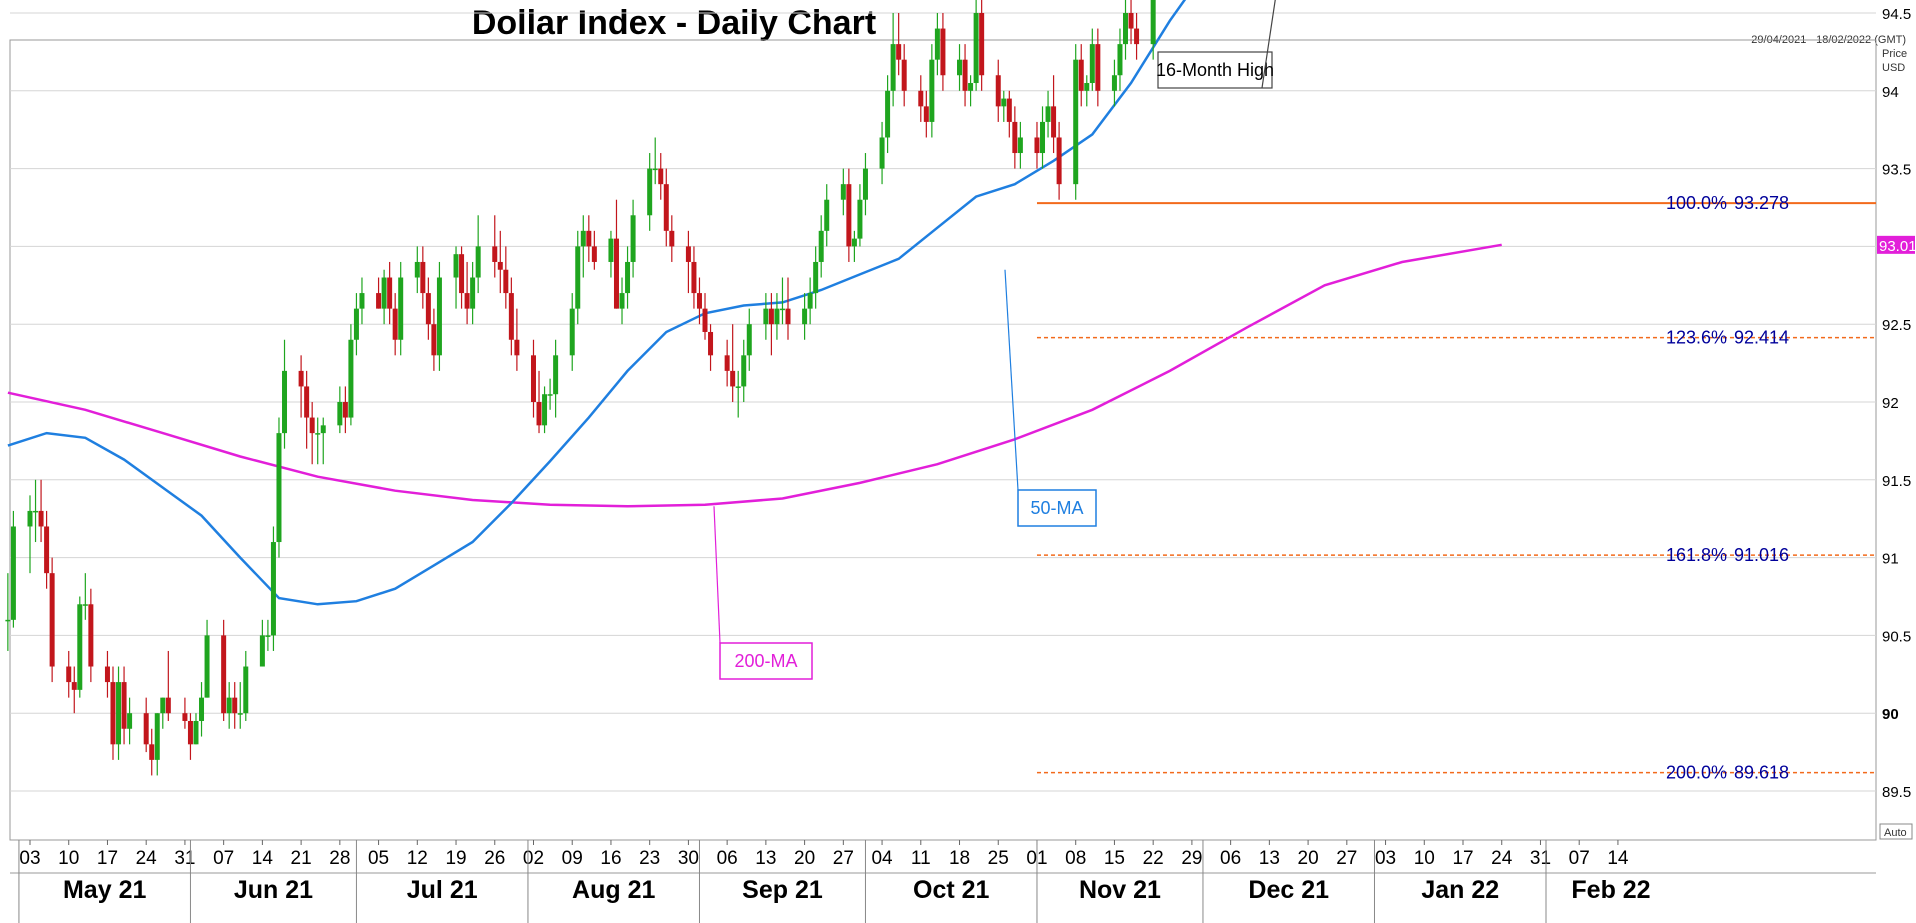 This screenshot has height=923, width=1916. What do you see at coordinates (339, 858) in the screenshot?
I see `x-tick-label: 28` at bounding box center [339, 858].